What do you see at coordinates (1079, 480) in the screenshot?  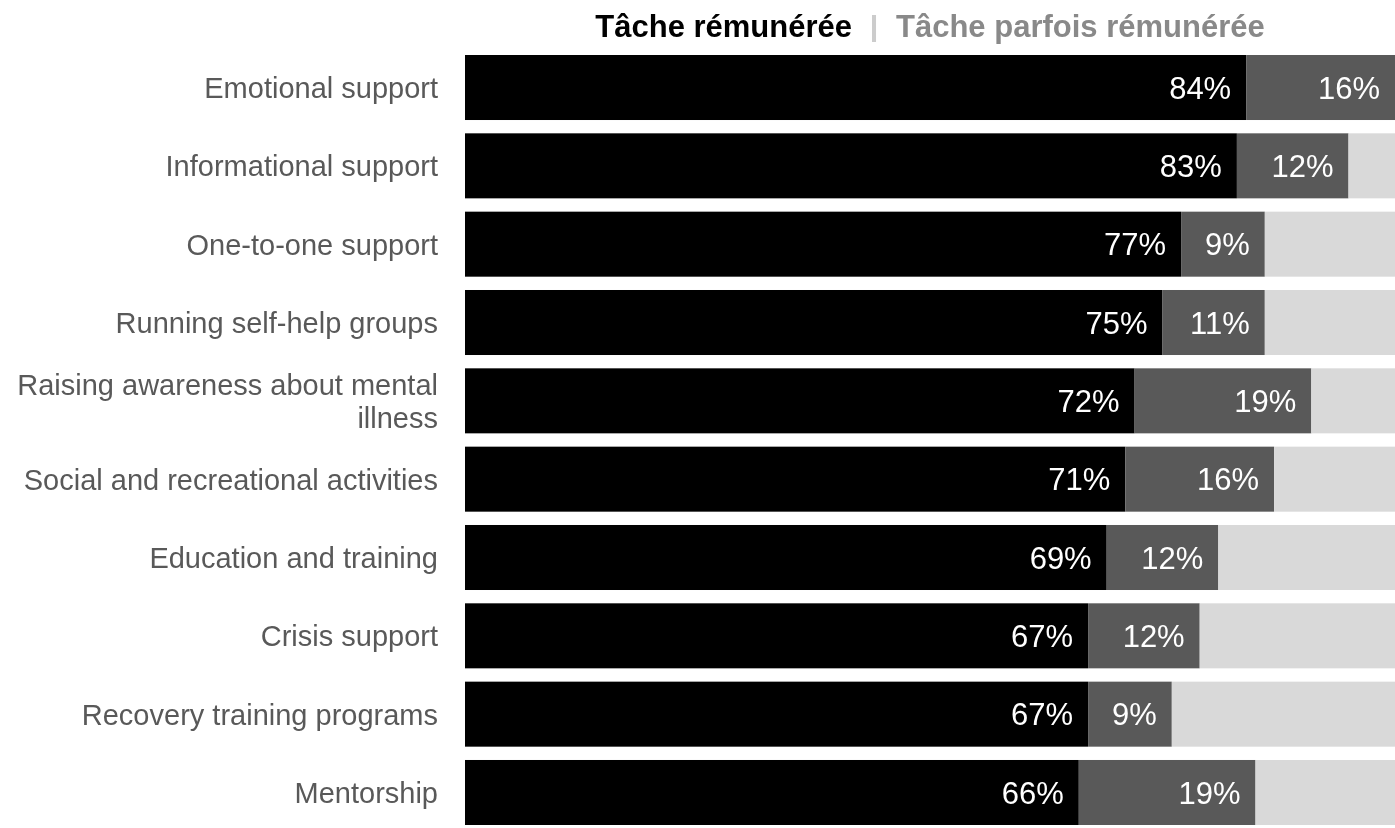 I see `data-label: 71%` at bounding box center [1079, 480].